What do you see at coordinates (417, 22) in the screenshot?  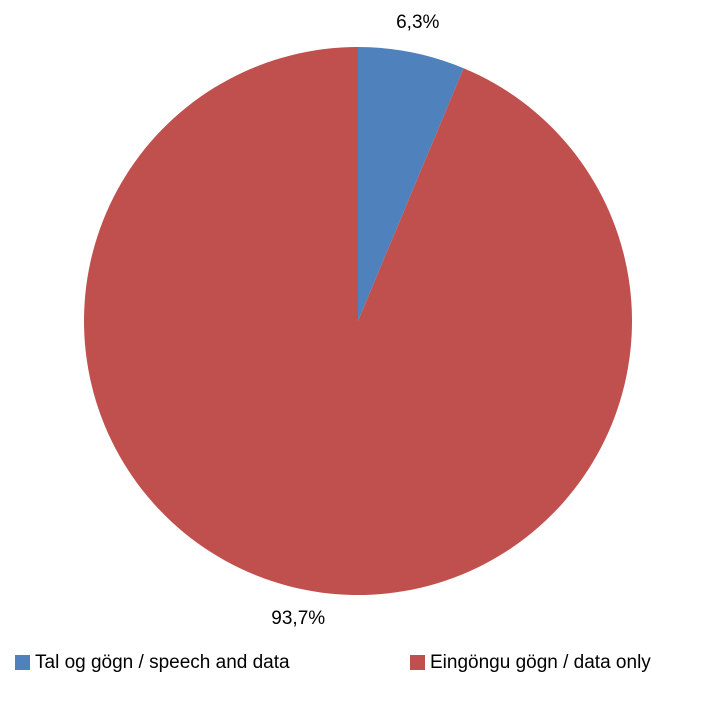 I see `data-label: 6,3%` at bounding box center [417, 22].